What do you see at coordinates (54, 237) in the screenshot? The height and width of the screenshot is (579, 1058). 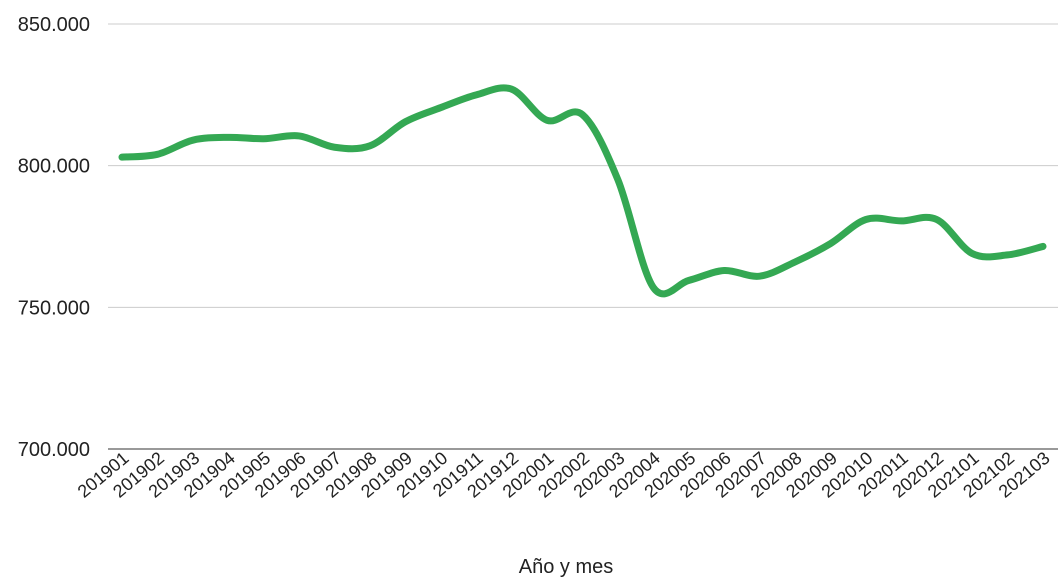 I see `y-axis-ticks: 700.000 750.000 800.000 850.000` at bounding box center [54, 237].